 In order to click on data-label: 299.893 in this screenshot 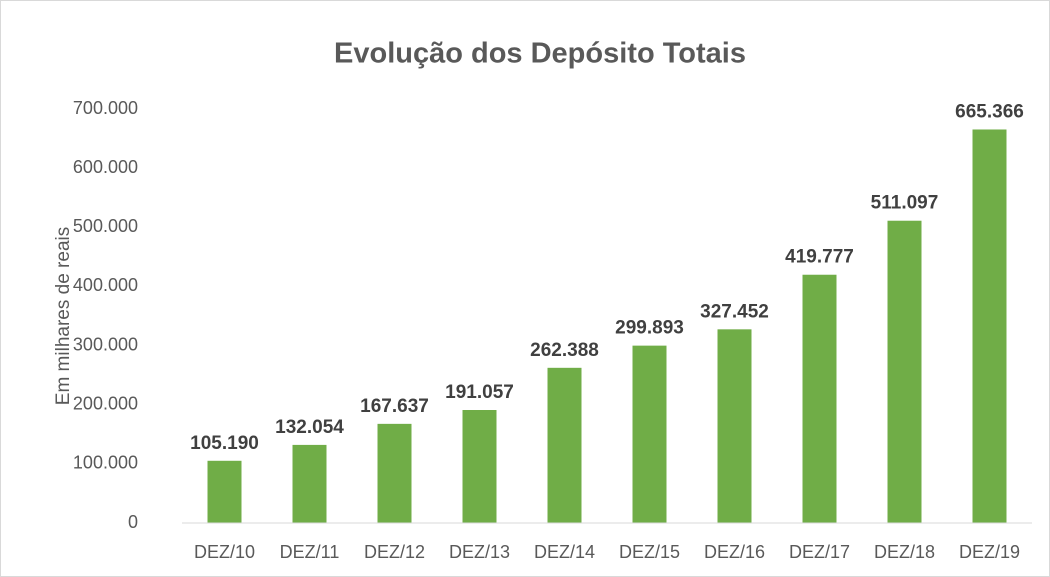, I will do `click(649, 328)`.